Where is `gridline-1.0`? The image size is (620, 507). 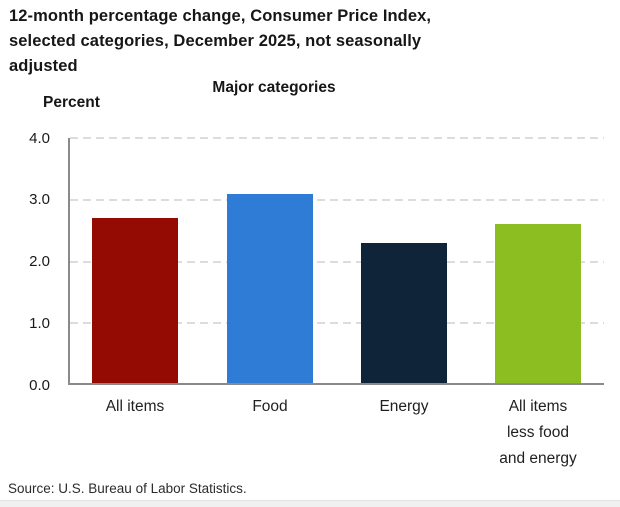 gridline-1.0 is located at coordinates (337, 323).